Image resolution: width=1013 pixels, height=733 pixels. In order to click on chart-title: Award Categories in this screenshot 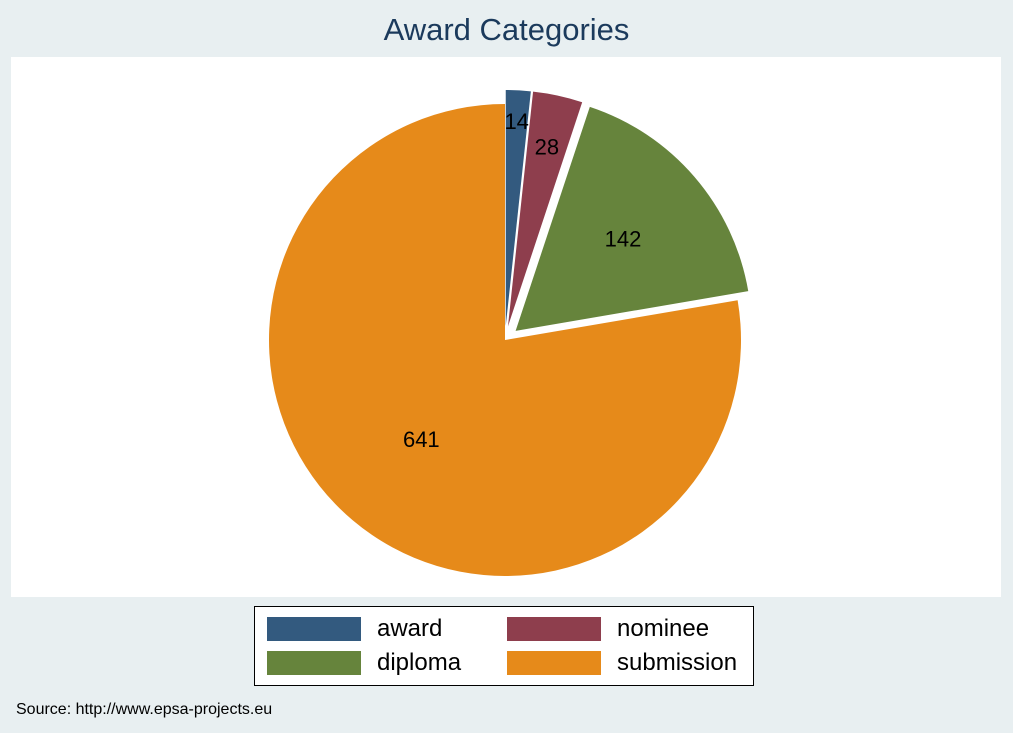, I will do `click(506, 29)`.